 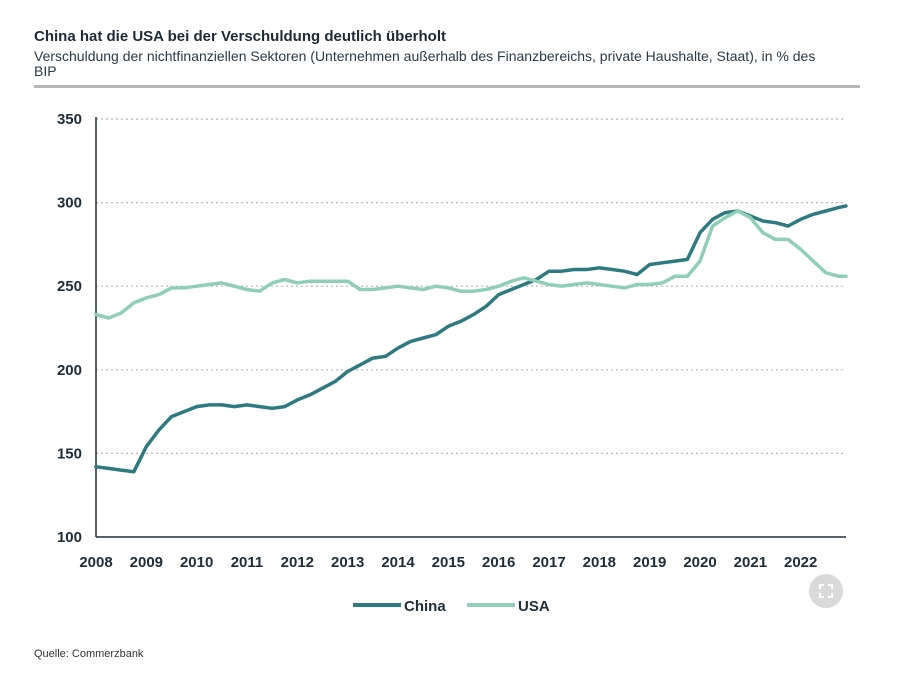 I want to click on y-tick-label: 200, so click(x=69, y=370).